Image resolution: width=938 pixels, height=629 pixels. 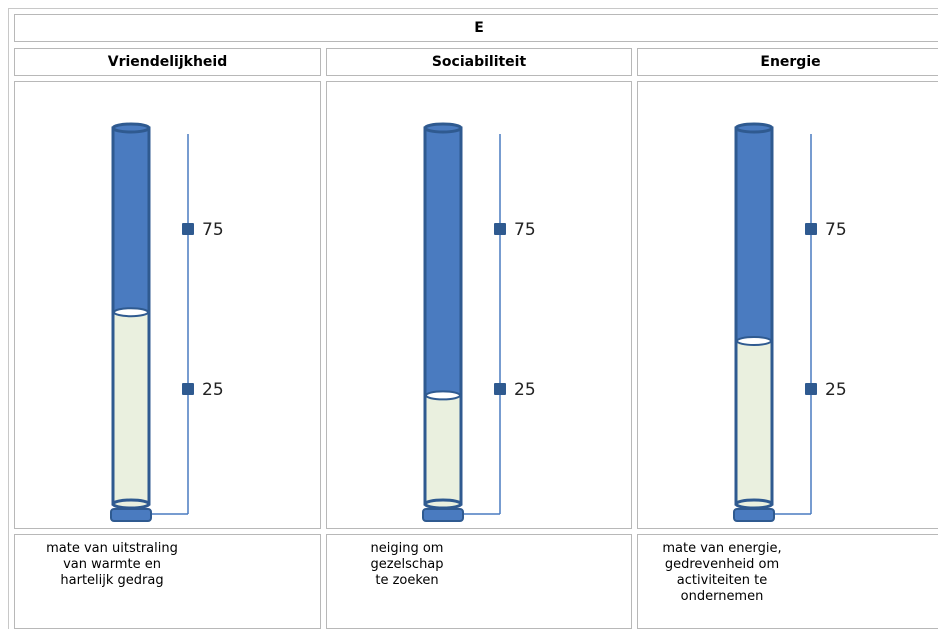 I want to click on group-header-label: E, so click(x=479, y=28).